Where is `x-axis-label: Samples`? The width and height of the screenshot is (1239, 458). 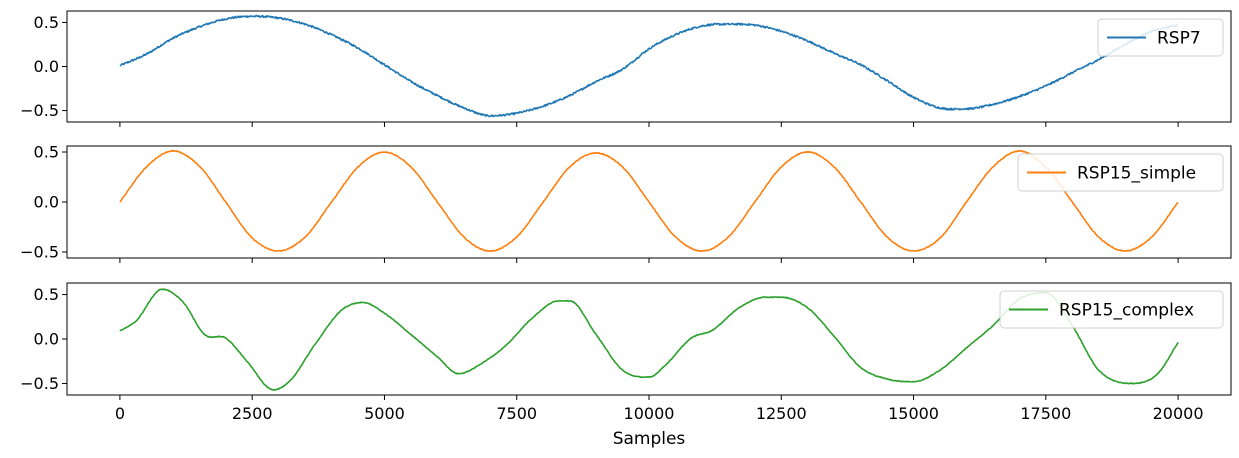 x-axis-label: Samples is located at coordinates (649, 439).